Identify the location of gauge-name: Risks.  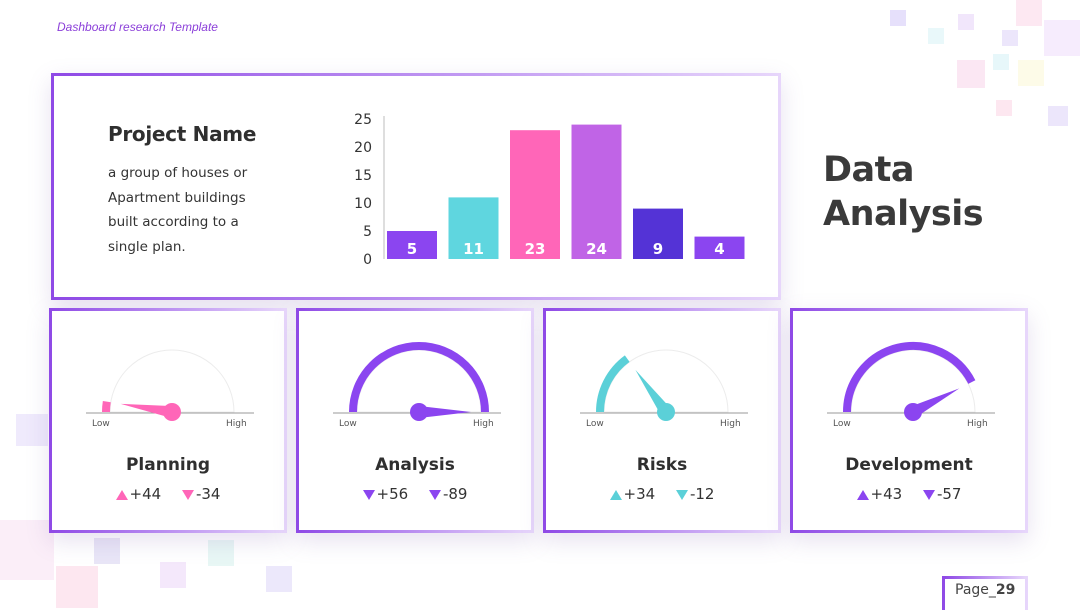
(662, 465).